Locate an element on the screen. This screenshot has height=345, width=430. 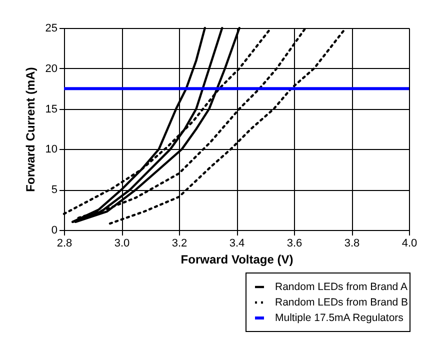
x-tick-label: 3.8 is located at coordinates (352, 244).